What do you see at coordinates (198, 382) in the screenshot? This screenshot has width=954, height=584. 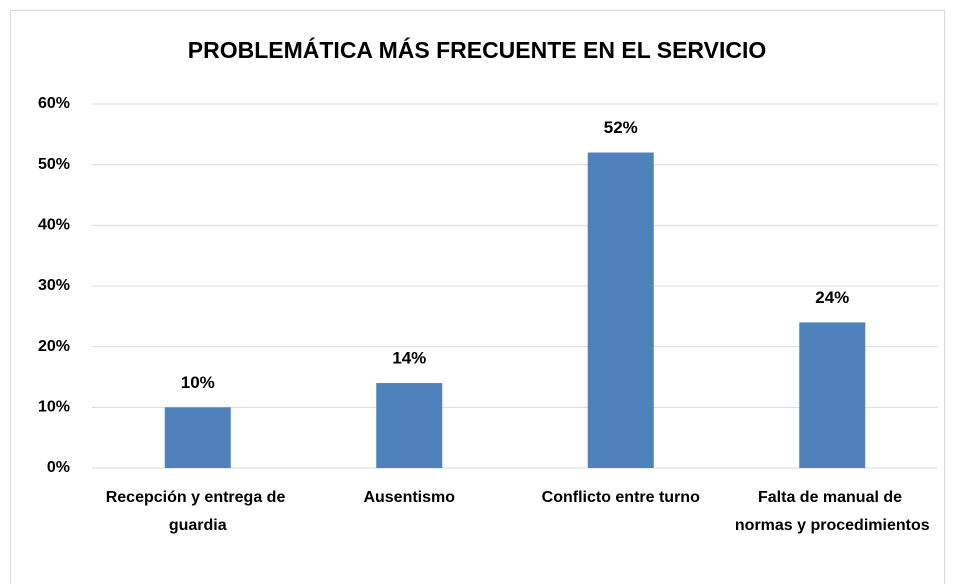 I see `data-label: 10%` at bounding box center [198, 382].